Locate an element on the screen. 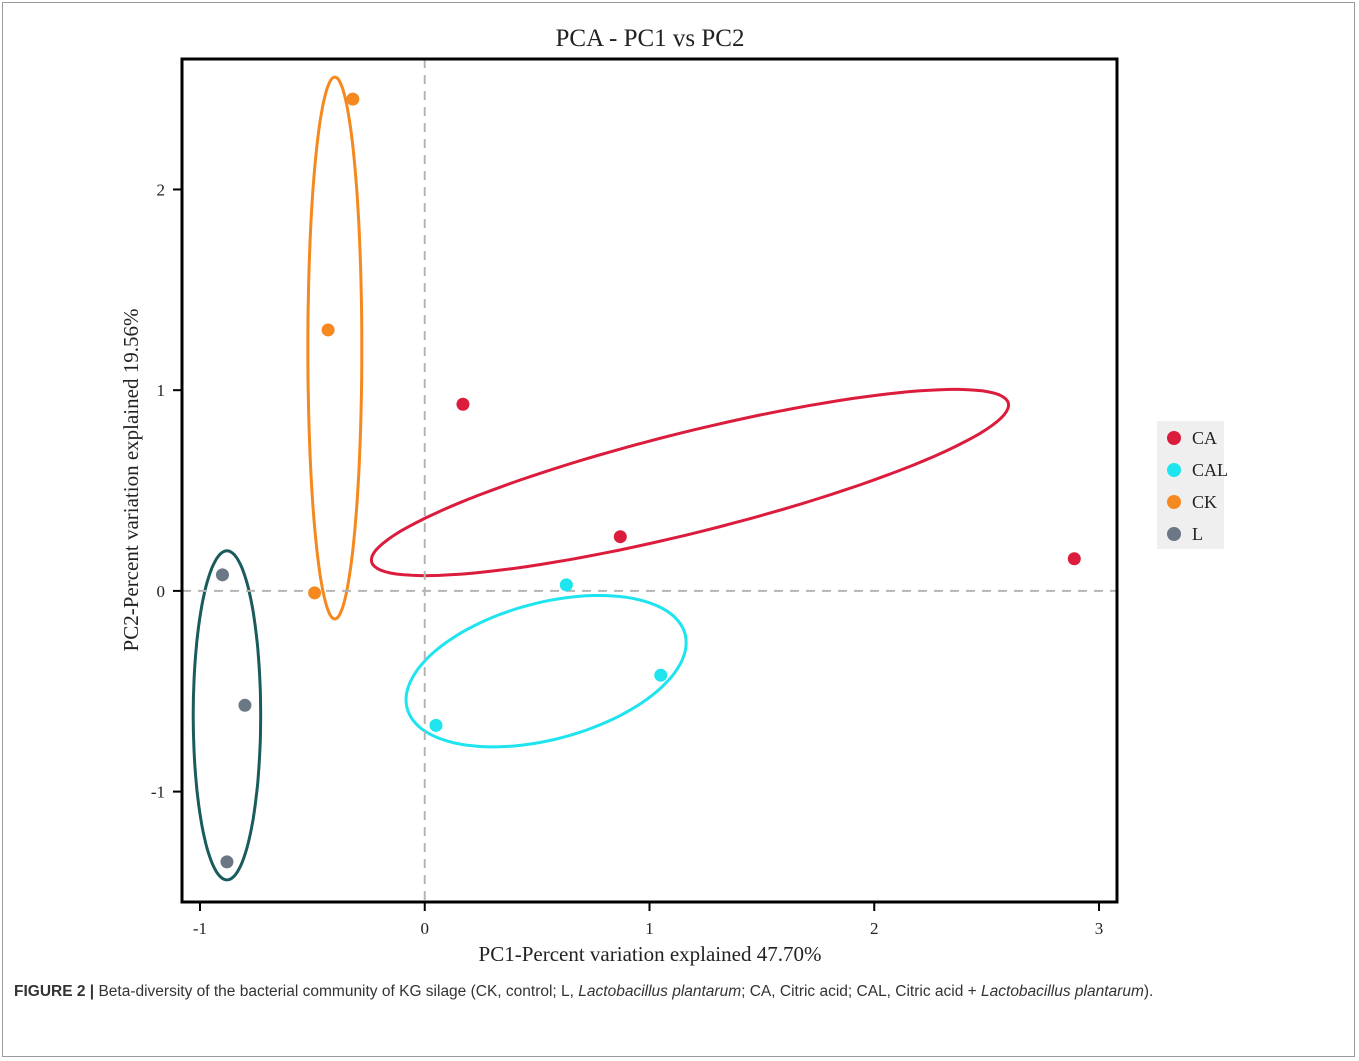 Image resolution: width=1359 pixels, height=1061 pixels. x-tick-label: 0 is located at coordinates (424, 928).